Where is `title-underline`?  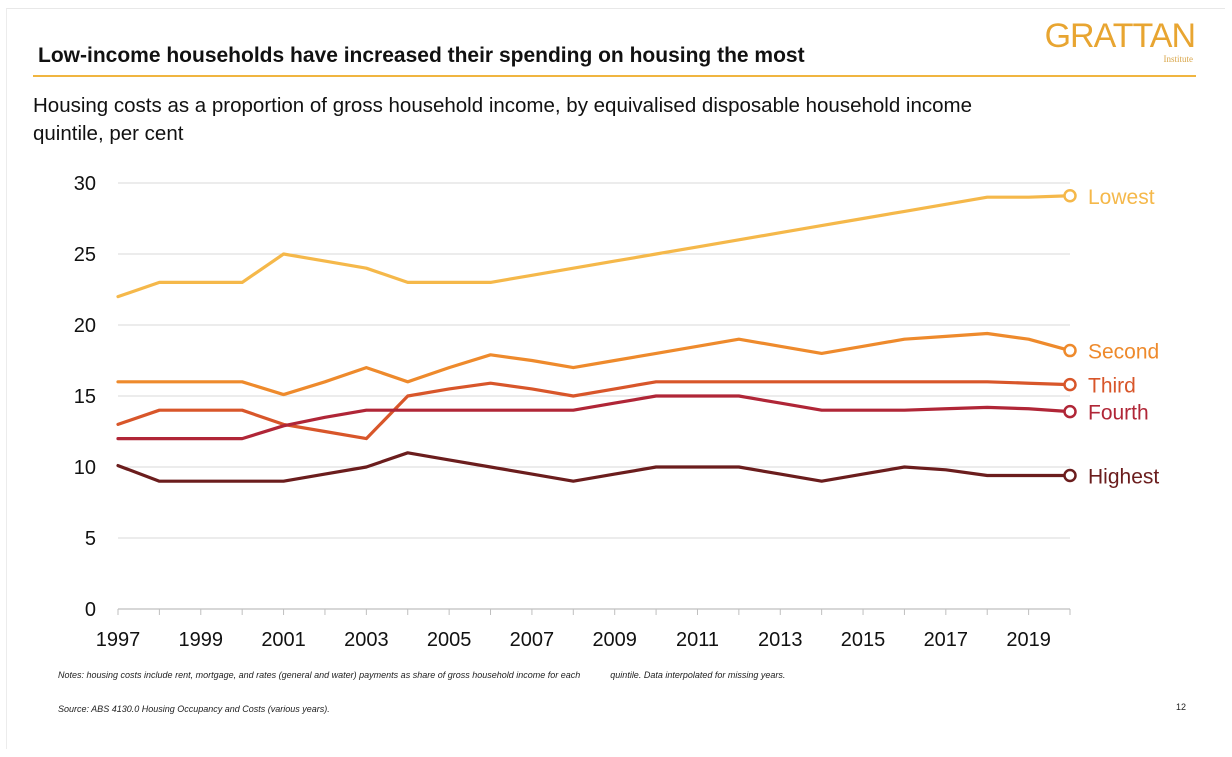
title-underline is located at coordinates (614, 76).